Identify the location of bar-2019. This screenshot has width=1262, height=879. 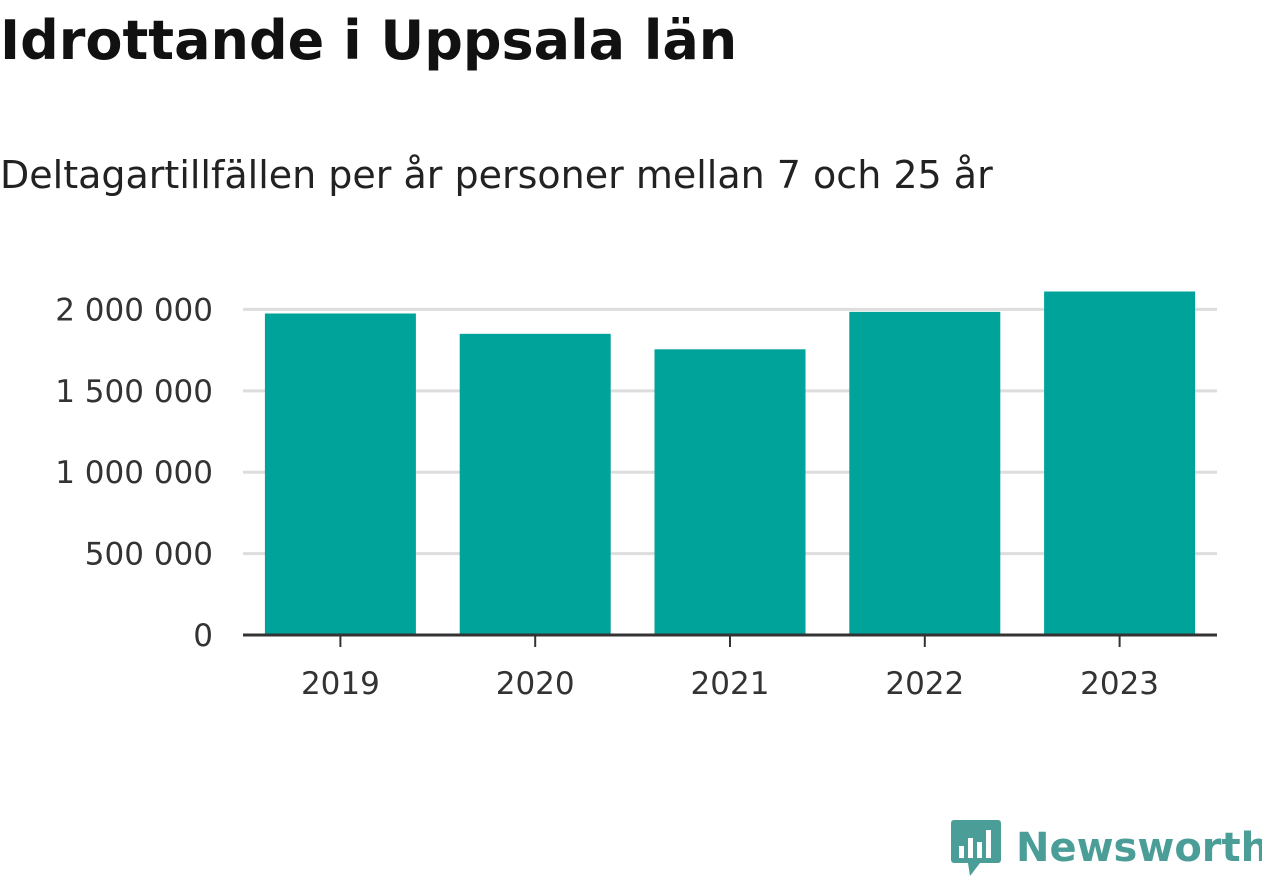
(340, 474).